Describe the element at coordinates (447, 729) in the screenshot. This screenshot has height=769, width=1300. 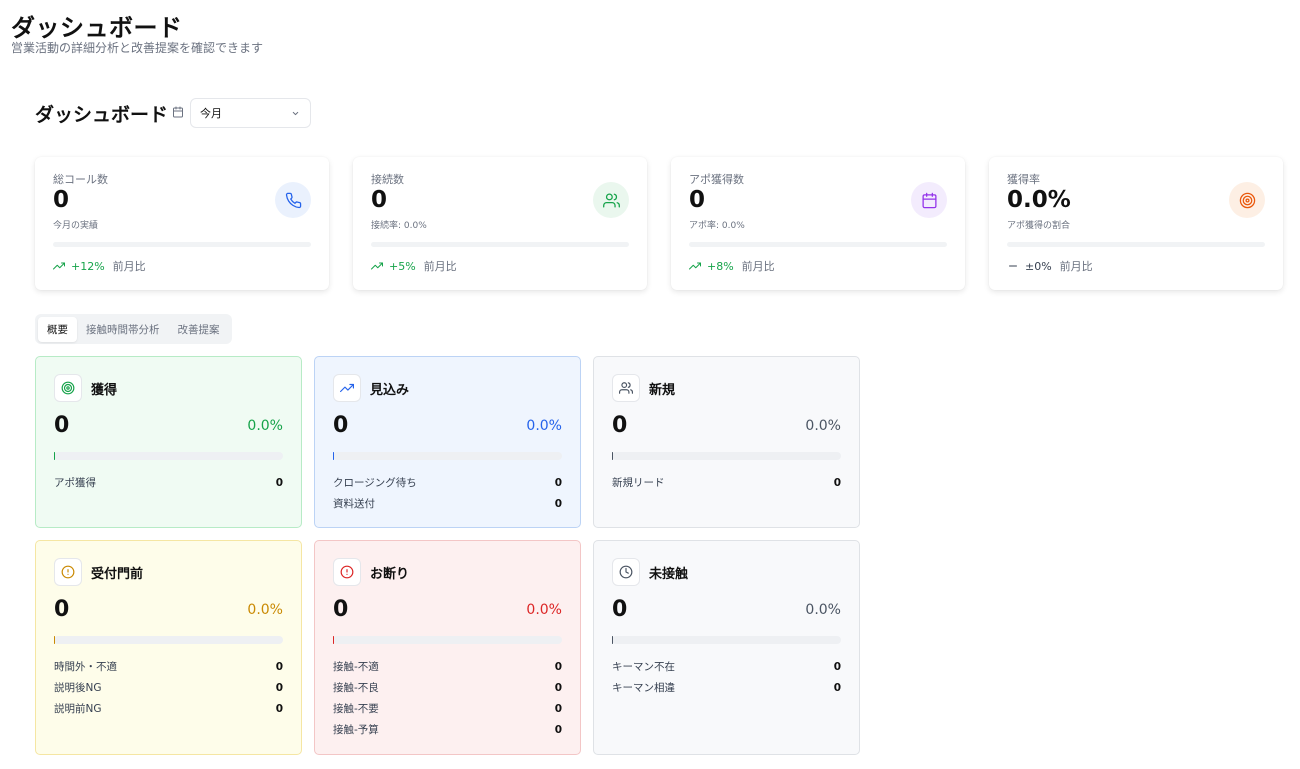
I see `category-row: 接触-予算 0` at that location.